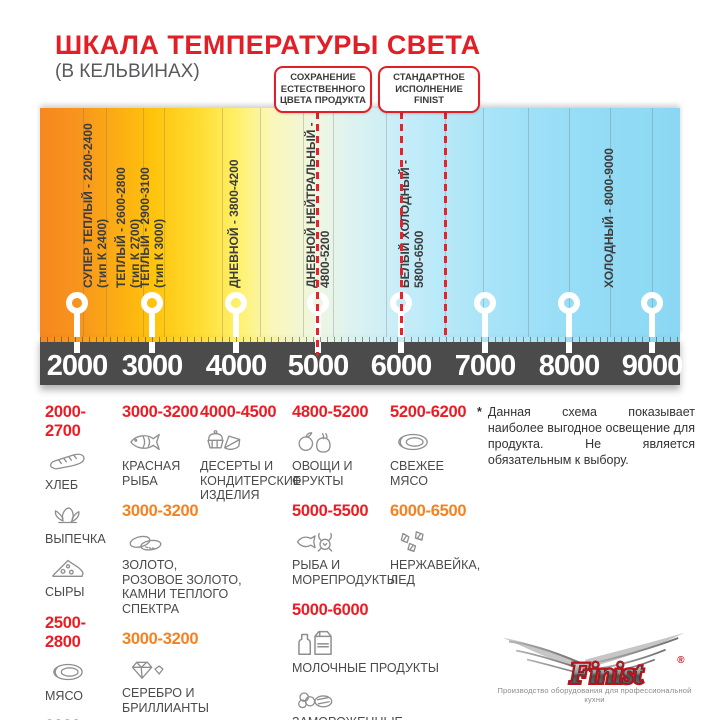  Describe the element at coordinates (345, 572) in the screenshot. I see `legend-item-label: РЫБА И МОРЕПРОДУКТЫ` at that location.